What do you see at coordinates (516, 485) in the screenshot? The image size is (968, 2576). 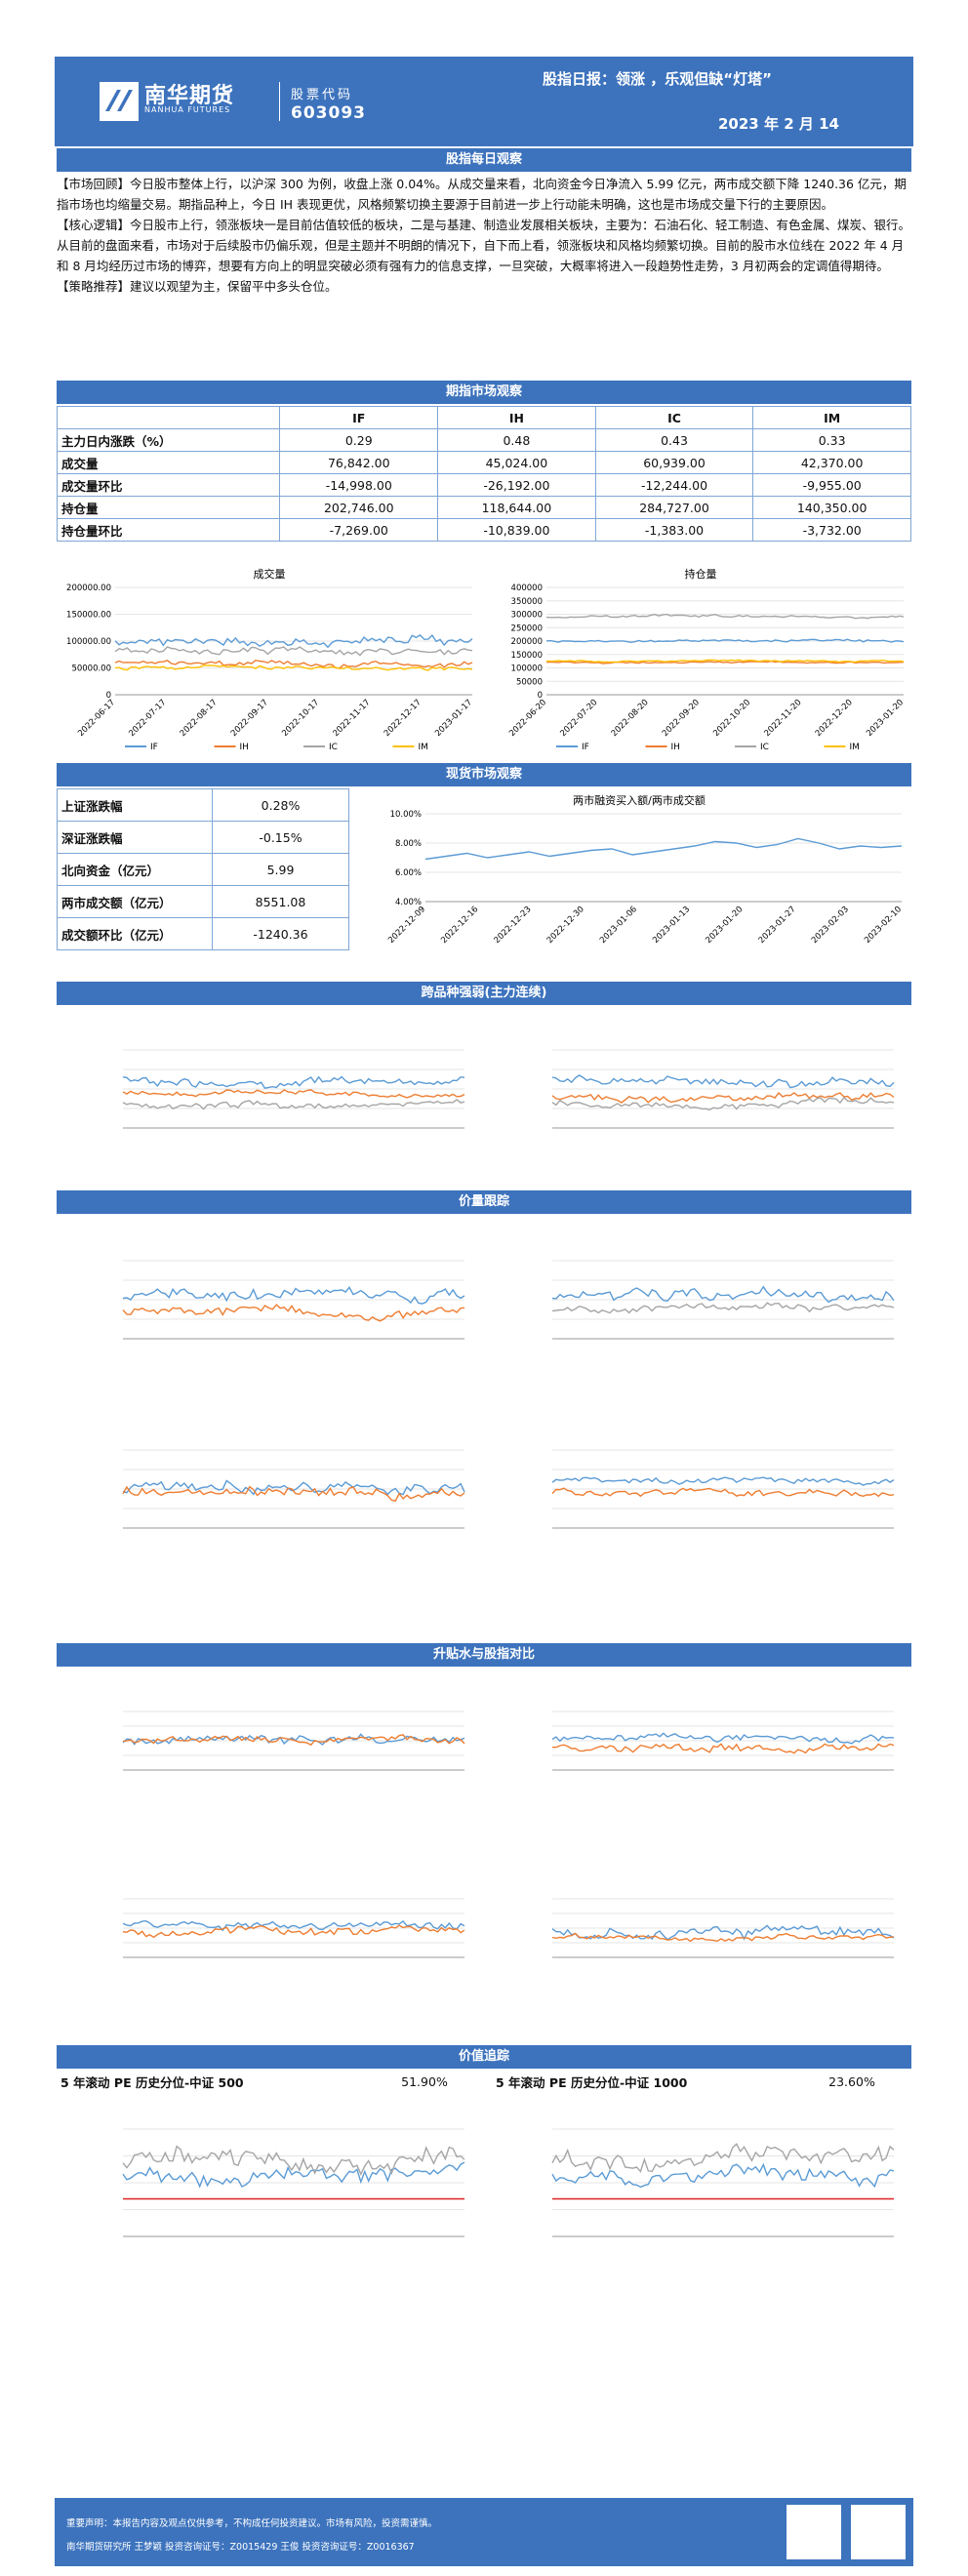 I see `futures-cell: -26,192.00` at bounding box center [516, 485].